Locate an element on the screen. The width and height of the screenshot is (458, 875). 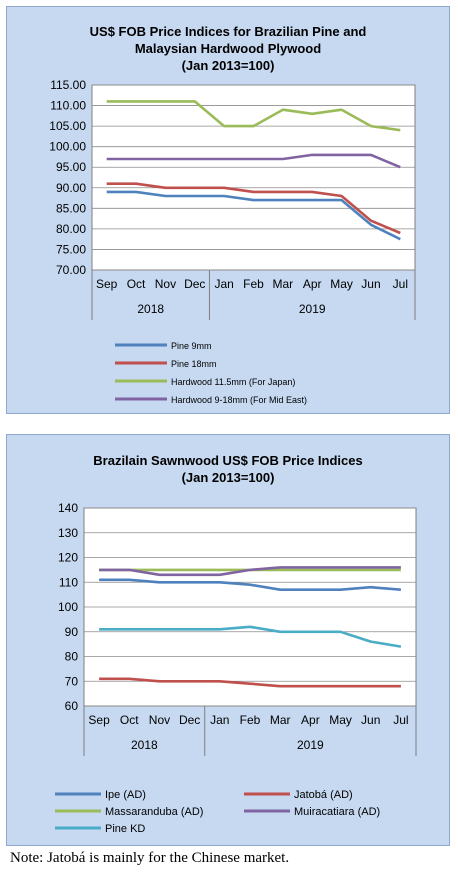
legend-label: Jatobá (AD) is located at coordinates (323, 795).